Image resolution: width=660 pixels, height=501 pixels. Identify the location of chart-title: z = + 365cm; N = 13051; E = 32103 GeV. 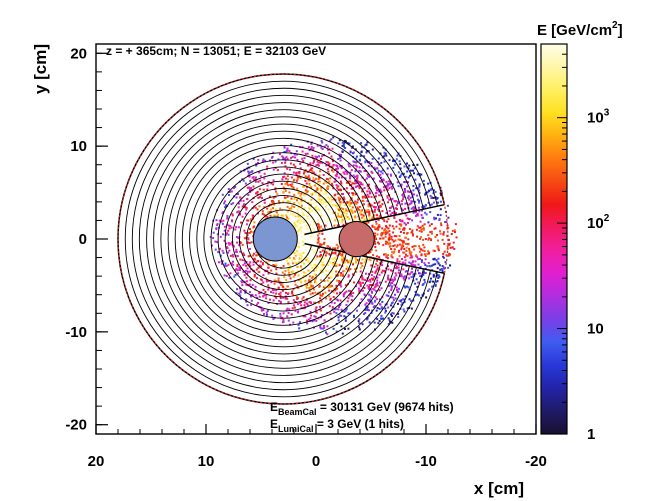
(216, 51).